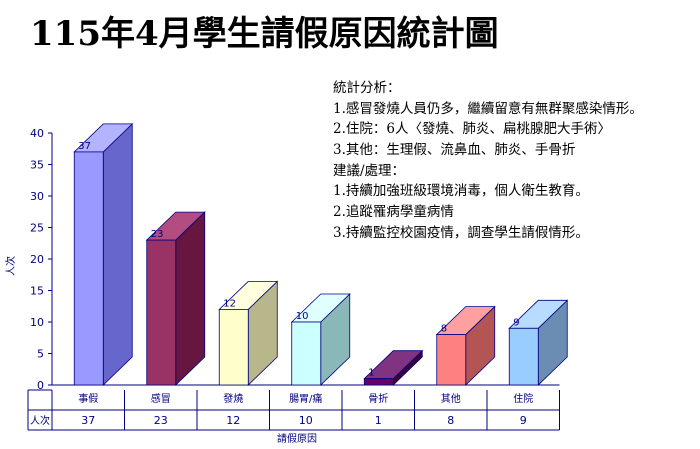 The image size is (700, 449). I want to click on table-value-cell: 10, so click(306, 420).